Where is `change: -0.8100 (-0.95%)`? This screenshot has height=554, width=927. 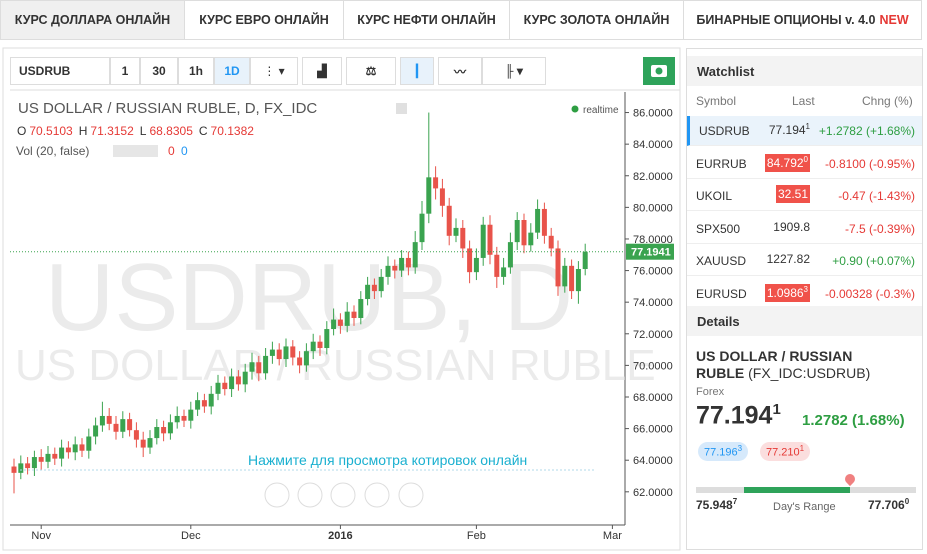 change: -0.8100 (-0.95%) is located at coordinates (869, 163).